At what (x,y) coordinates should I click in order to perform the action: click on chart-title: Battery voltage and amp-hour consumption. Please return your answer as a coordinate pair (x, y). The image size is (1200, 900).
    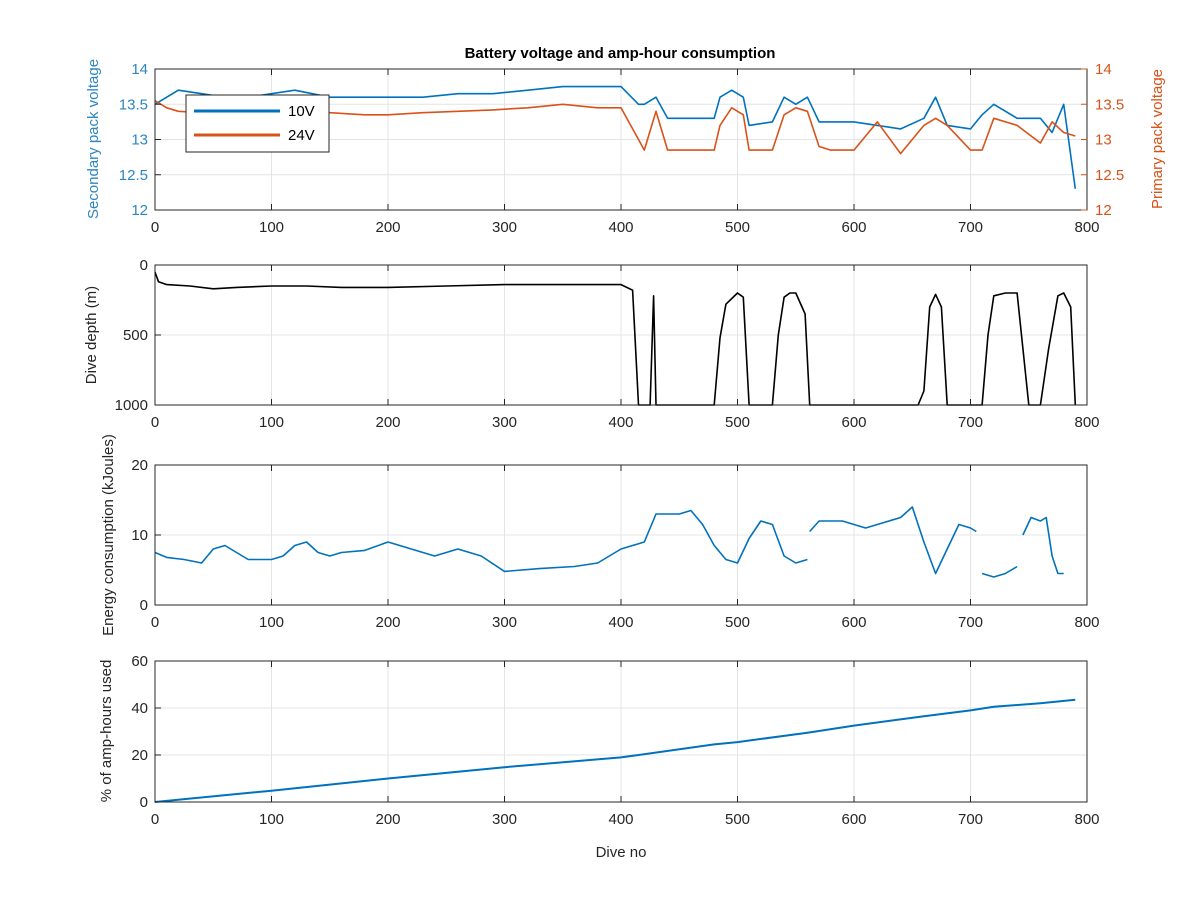
    Looking at the image, I should click on (620, 53).